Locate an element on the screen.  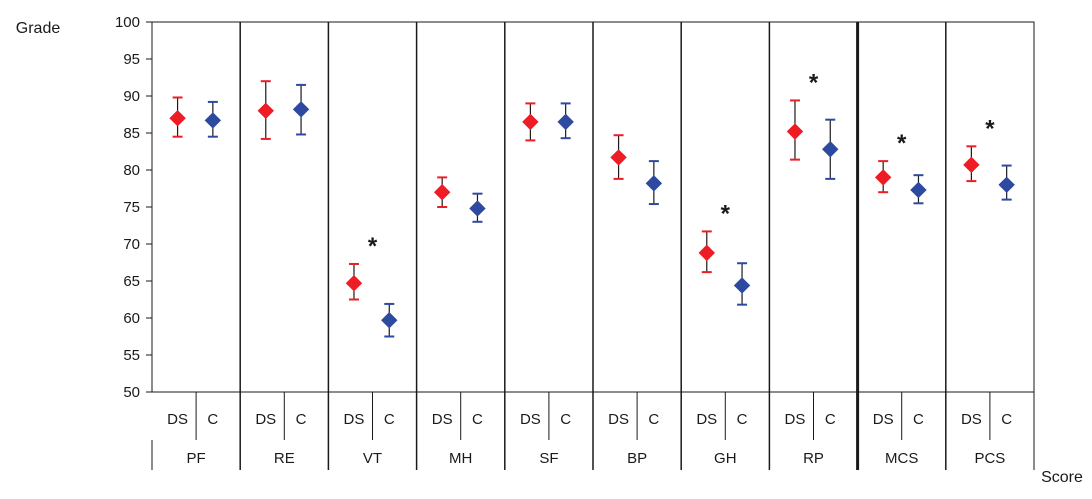
x-axis-label: Score is located at coordinates (1062, 477).